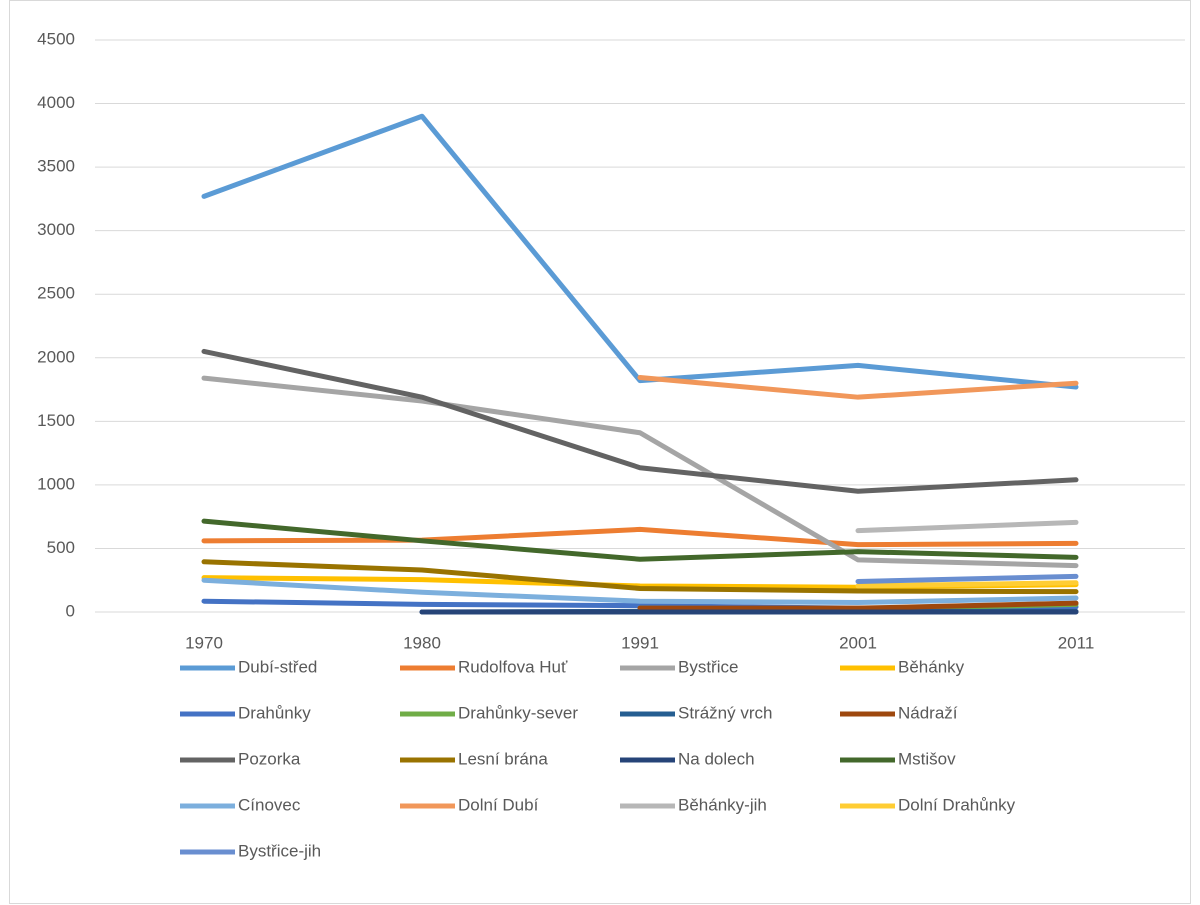 This screenshot has height=905, width=1200. What do you see at coordinates (277, 666) in the screenshot?
I see `legend-label: Dubí-střed` at bounding box center [277, 666].